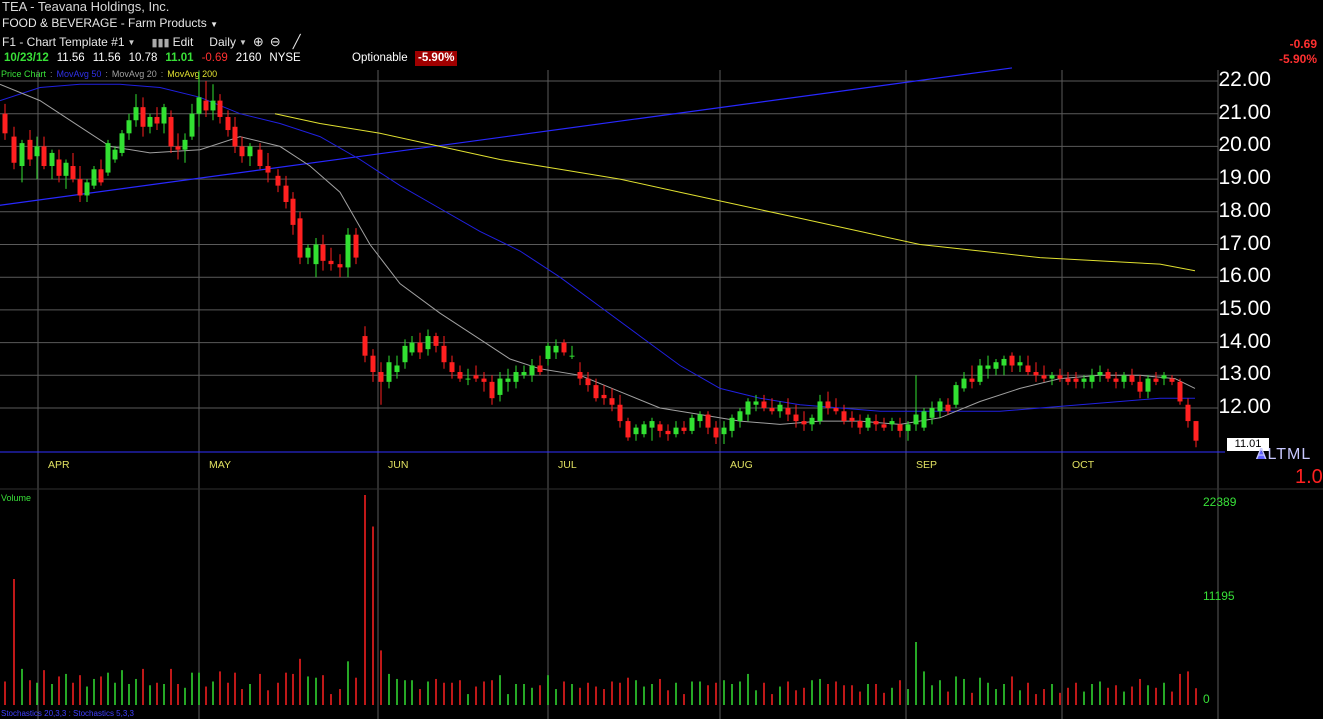  What do you see at coordinates (1303, 44) in the screenshot?
I see `right-change: -0.69` at bounding box center [1303, 44].